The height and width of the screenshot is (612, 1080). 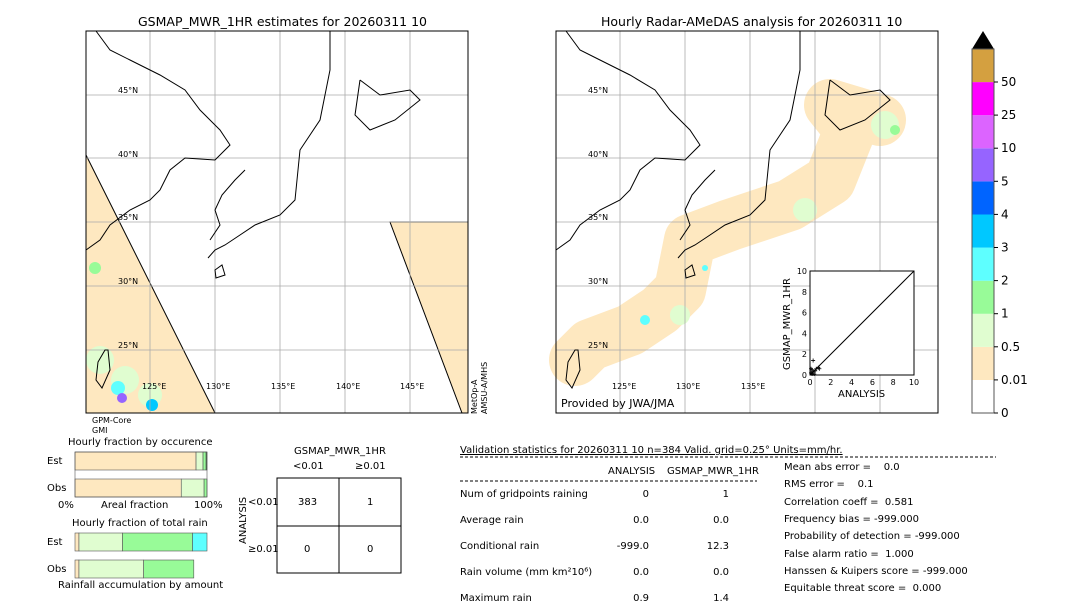 What do you see at coordinates (1005, 314) in the screenshot?
I see `colorbar-label: 1` at bounding box center [1005, 314].